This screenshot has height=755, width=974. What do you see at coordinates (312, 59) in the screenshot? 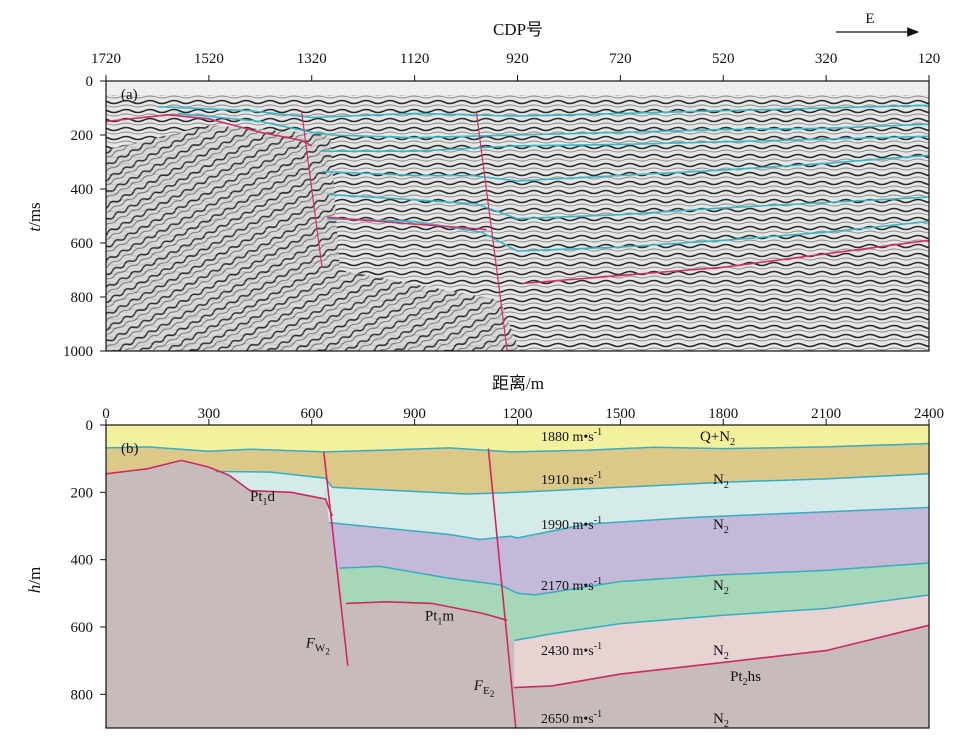
I see `x-tick-label: 1320` at bounding box center [312, 59].